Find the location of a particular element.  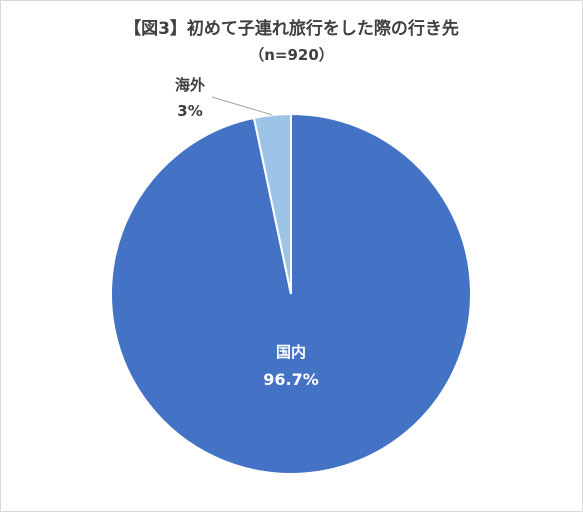

chart-subtitle: （n=920） is located at coordinates (291, 55).